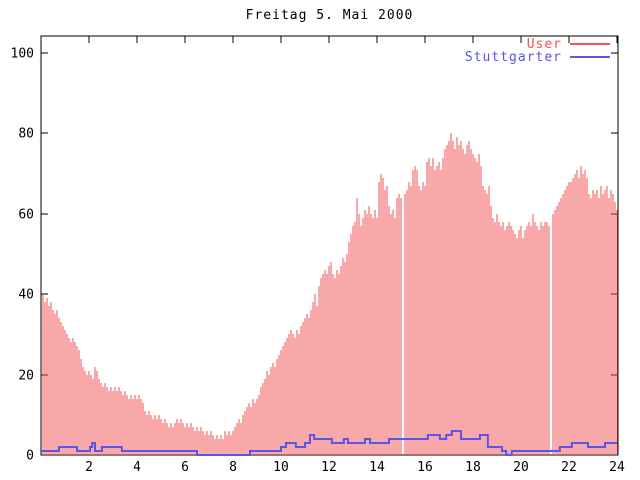 This screenshot has height=480, width=640. I want to click on x-tick-label: 6, so click(185, 467).